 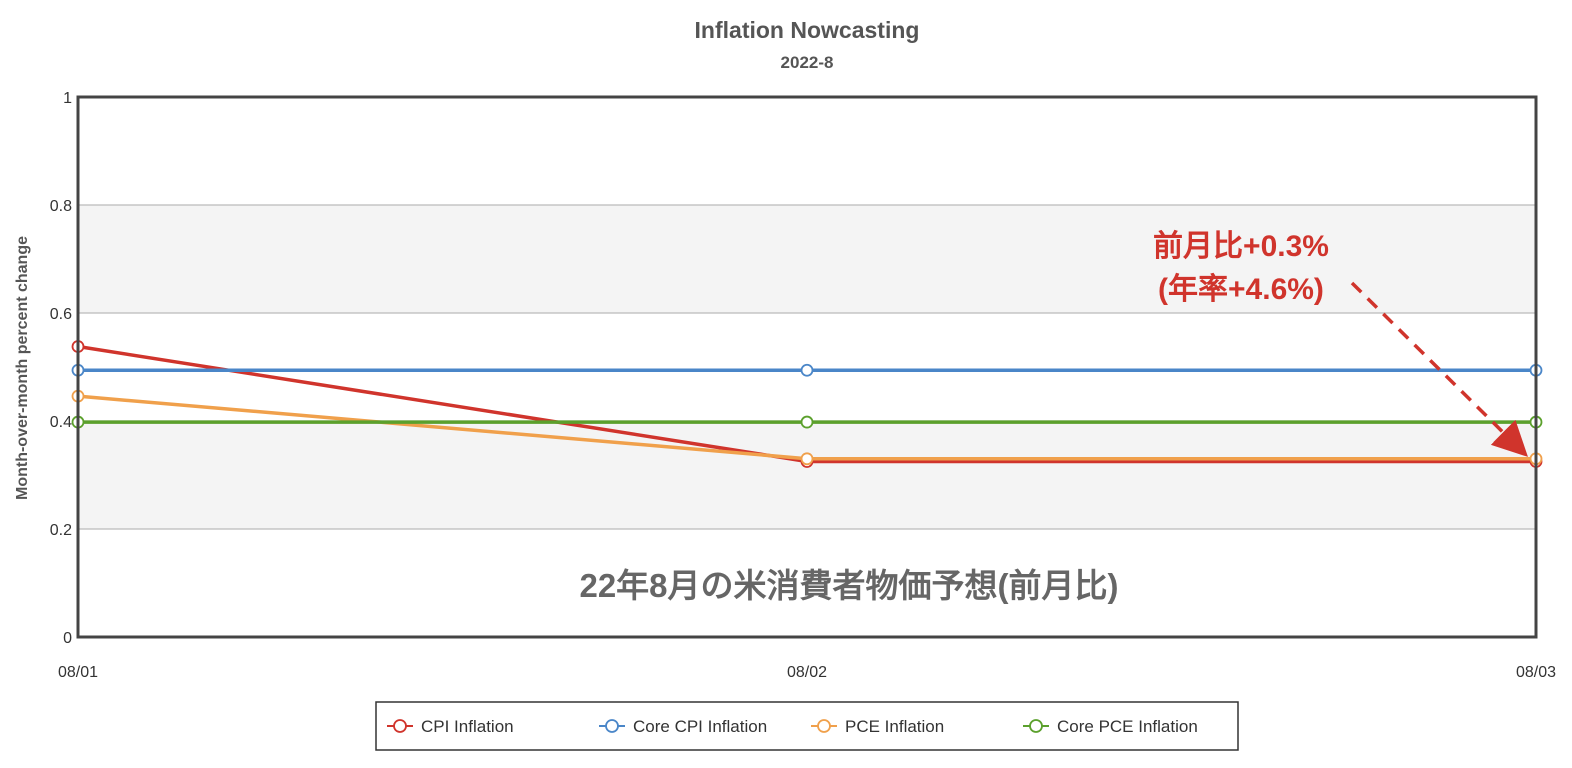 I want to click on legend-box, so click(x=807, y=726).